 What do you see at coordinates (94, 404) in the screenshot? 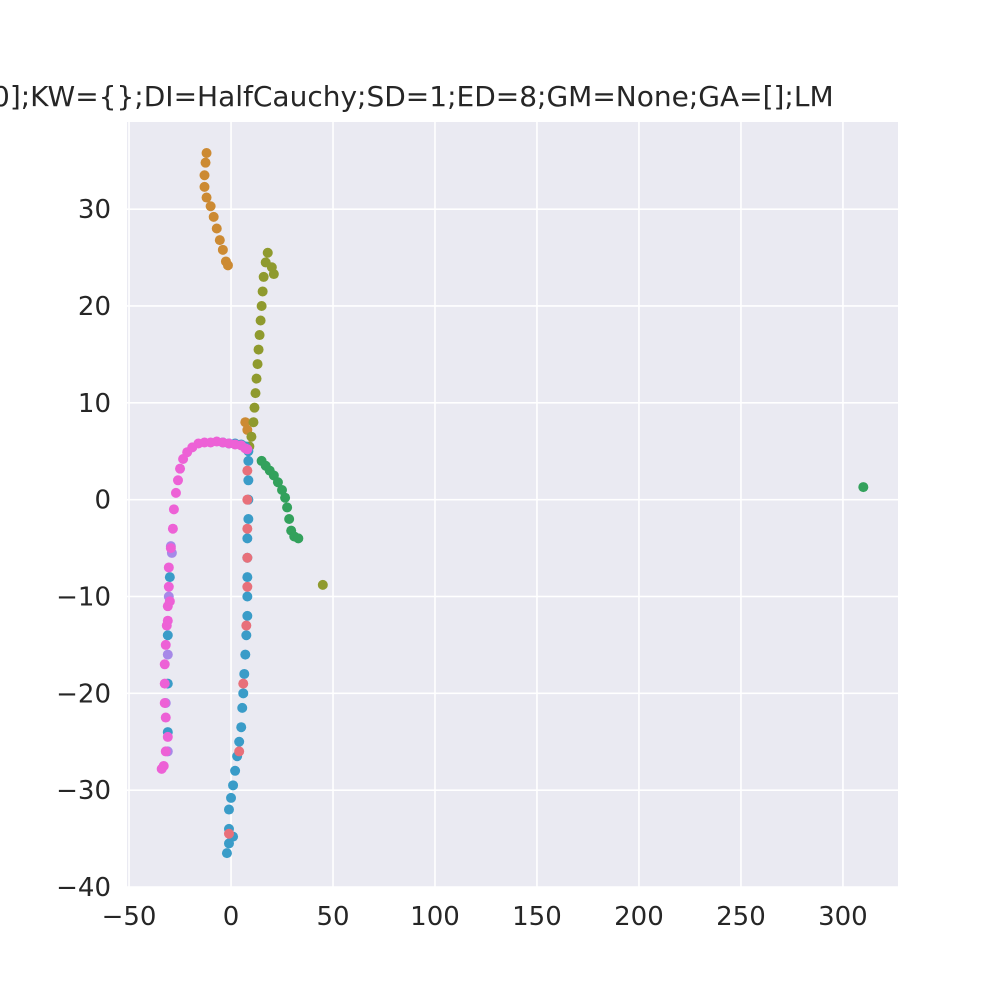
I see `y-tick-label: 10` at bounding box center [94, 404].